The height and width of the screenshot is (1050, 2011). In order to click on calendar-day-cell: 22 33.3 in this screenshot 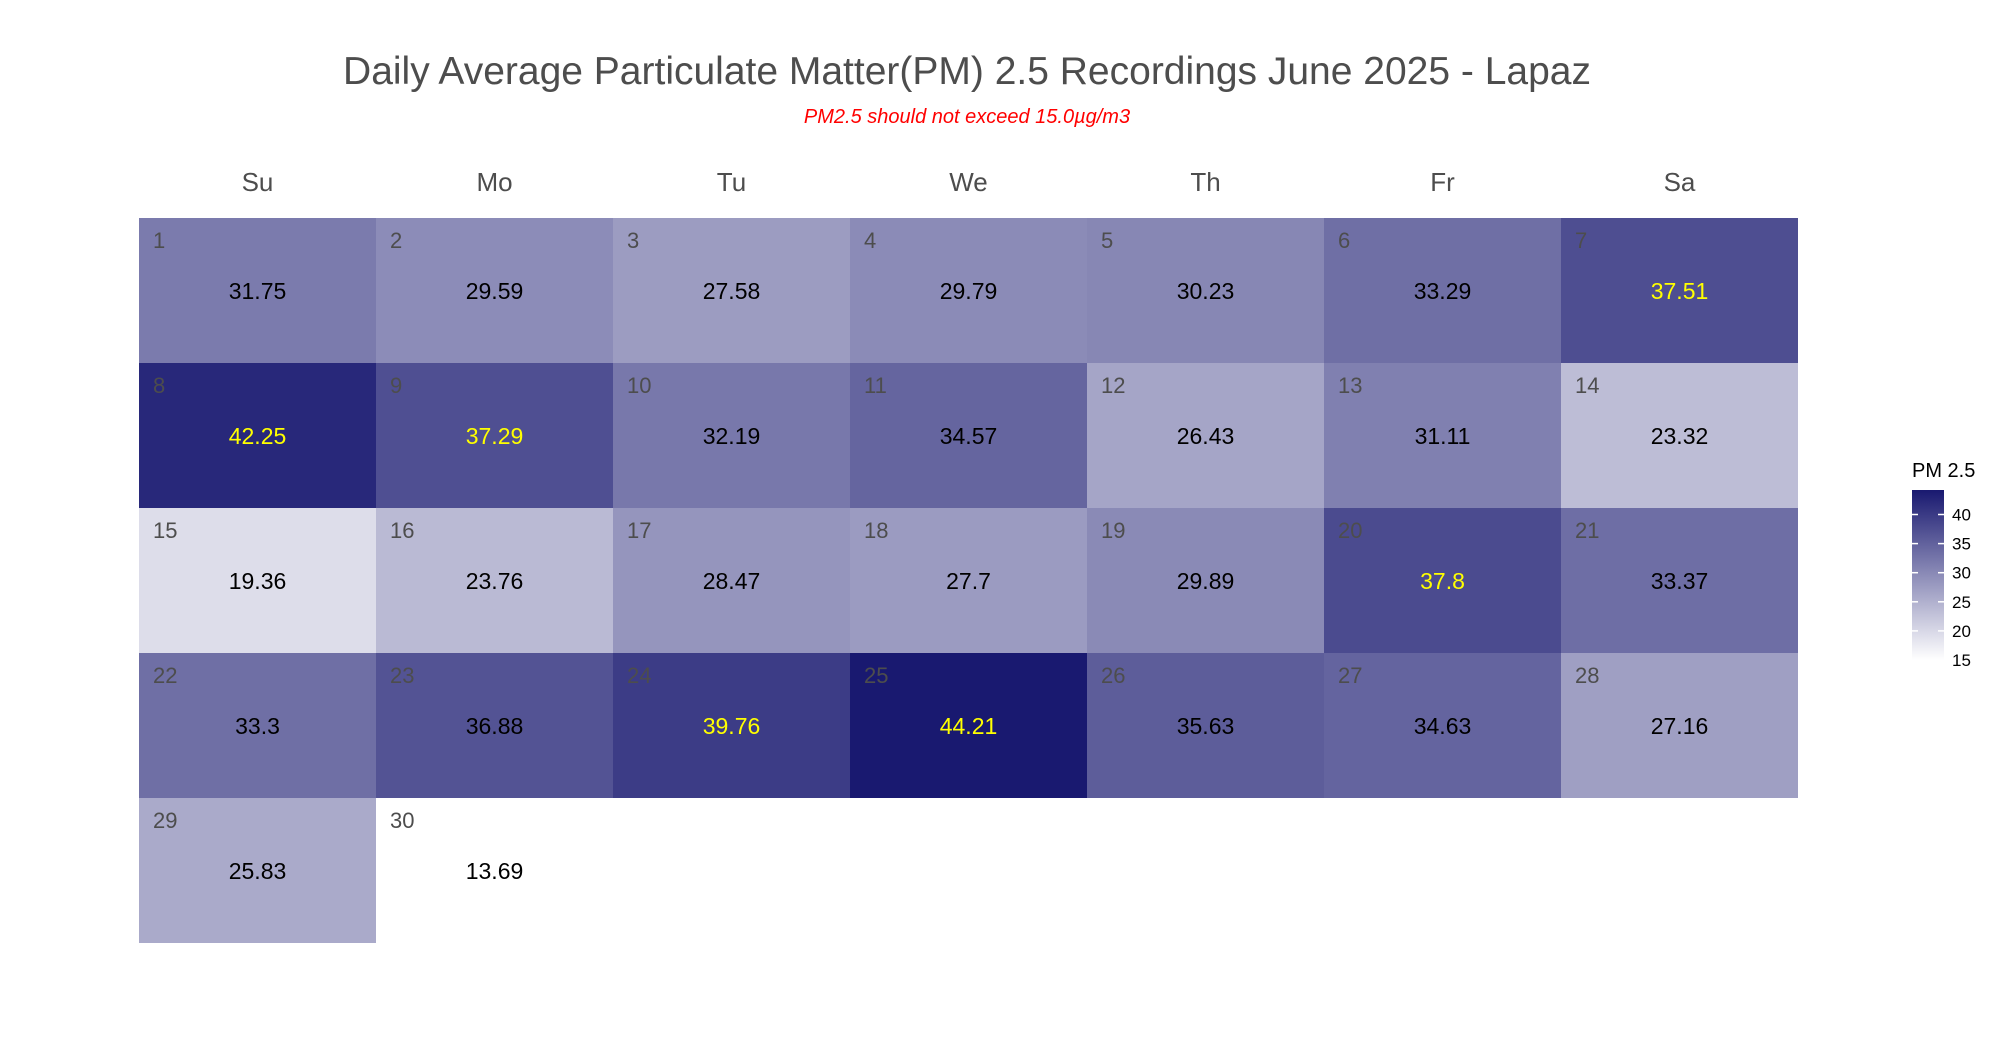, I will do `click(257, 725)`.